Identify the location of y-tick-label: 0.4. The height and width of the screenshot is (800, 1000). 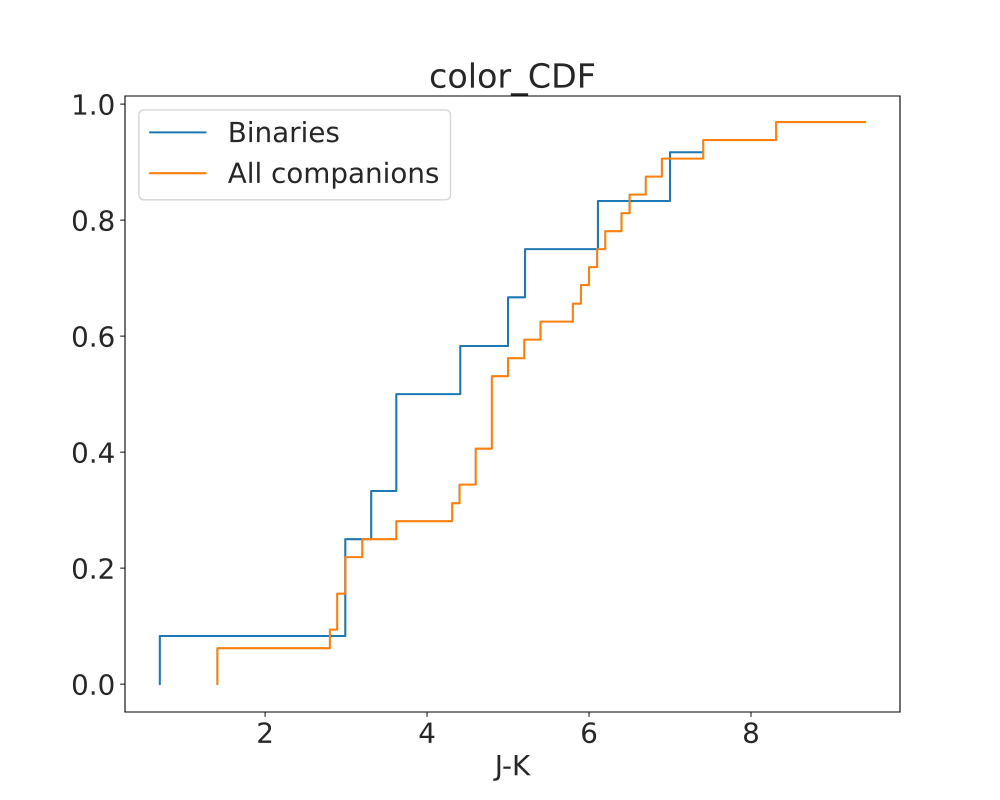
(93, 453).